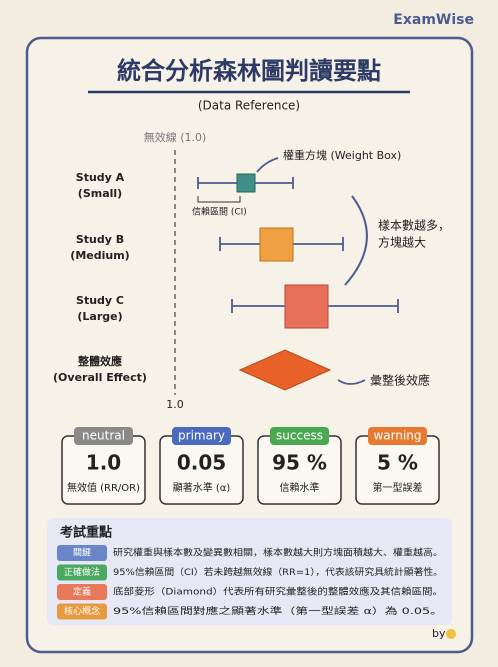 This screenshot has height=667, width=498. I want to click on row-tag-text: 定義, so click(82, 592).